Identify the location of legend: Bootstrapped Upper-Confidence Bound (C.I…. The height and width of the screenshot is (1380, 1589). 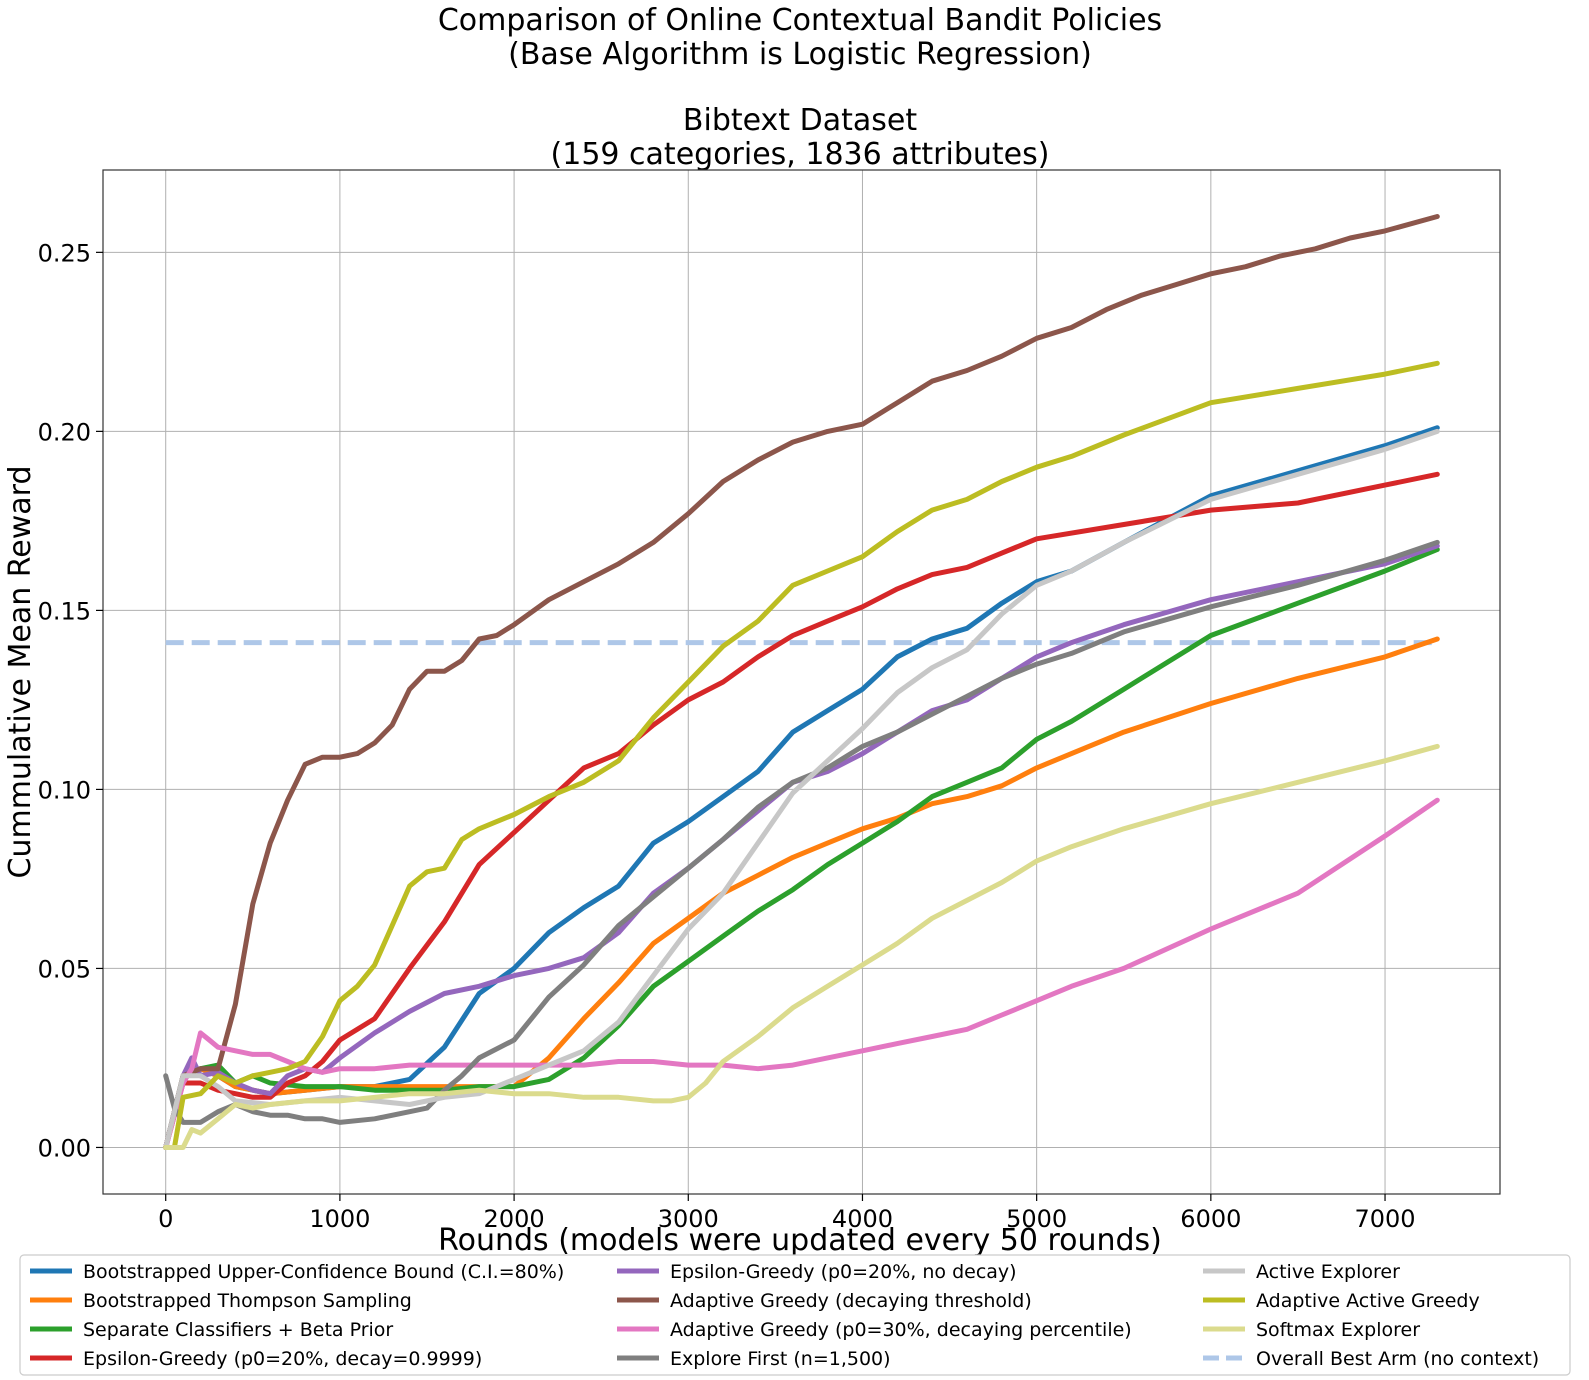
(795, 1315).